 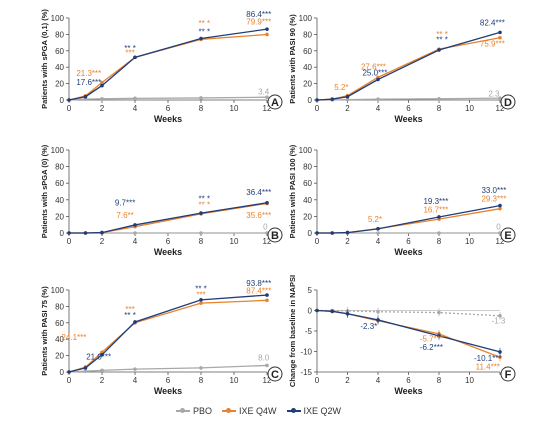 What do you see at coordinates (59, 167) in the screenshot?
I see `y-tick-label: 80` at bounding box center [59, 167].